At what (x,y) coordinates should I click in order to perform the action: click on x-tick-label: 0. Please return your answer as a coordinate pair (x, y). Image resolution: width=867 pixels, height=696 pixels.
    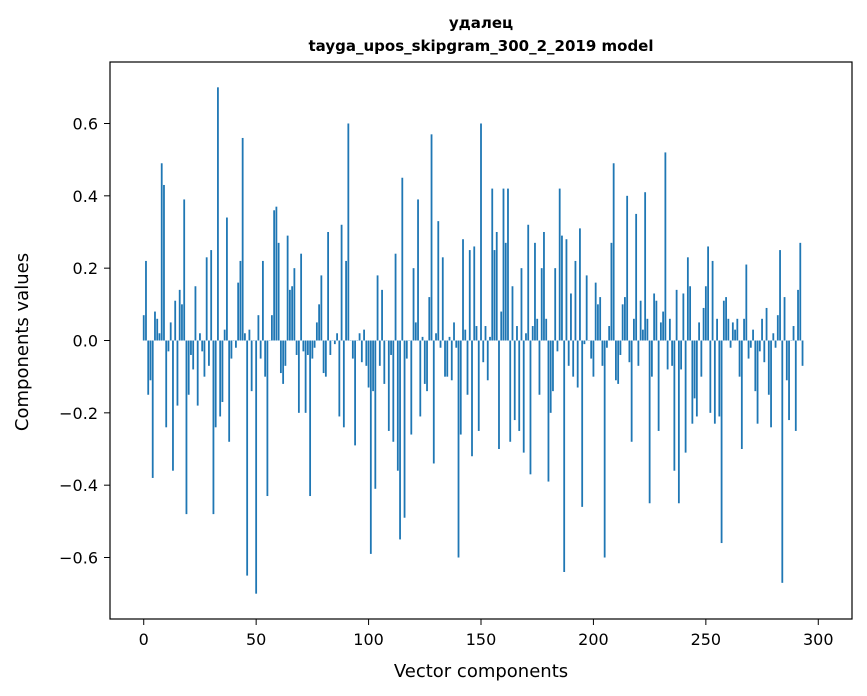
    Looking at the image, I should click on (144, 639).